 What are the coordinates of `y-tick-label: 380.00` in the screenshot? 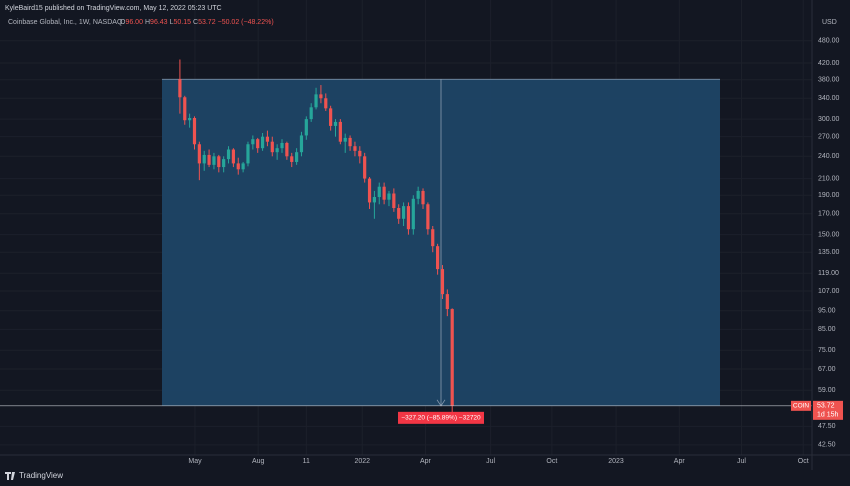 It's located at (829, 80).